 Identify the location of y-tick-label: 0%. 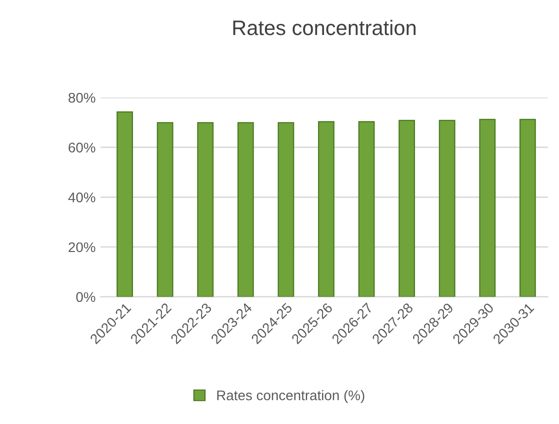
(86, 297).